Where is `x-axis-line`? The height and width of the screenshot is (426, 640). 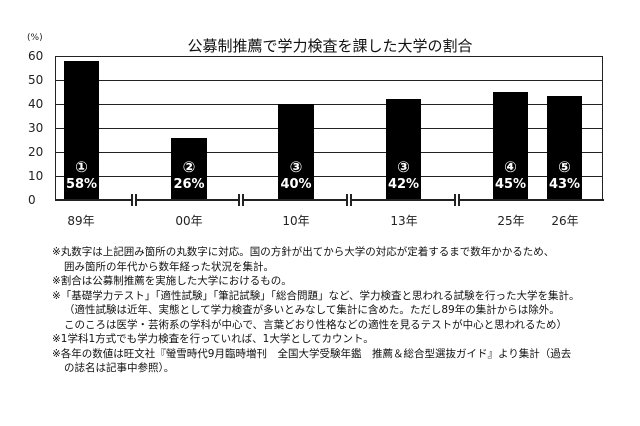 x-axis-line is located at coordinates (329, 200).